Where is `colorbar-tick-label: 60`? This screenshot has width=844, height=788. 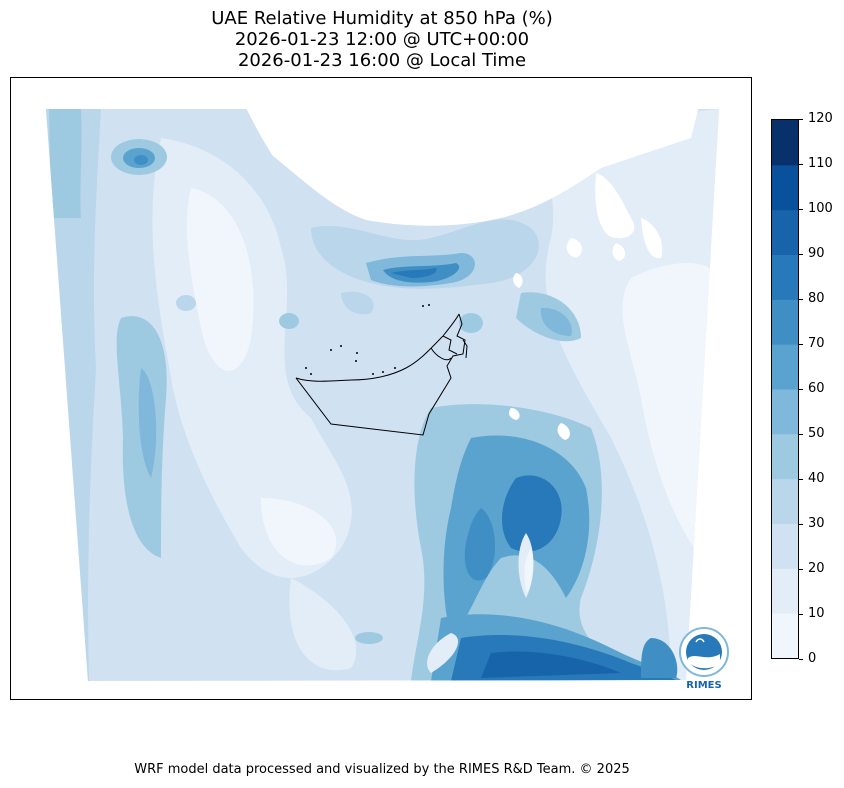 colorbar-tick-label: 60 is located at coordinates (821, 389).